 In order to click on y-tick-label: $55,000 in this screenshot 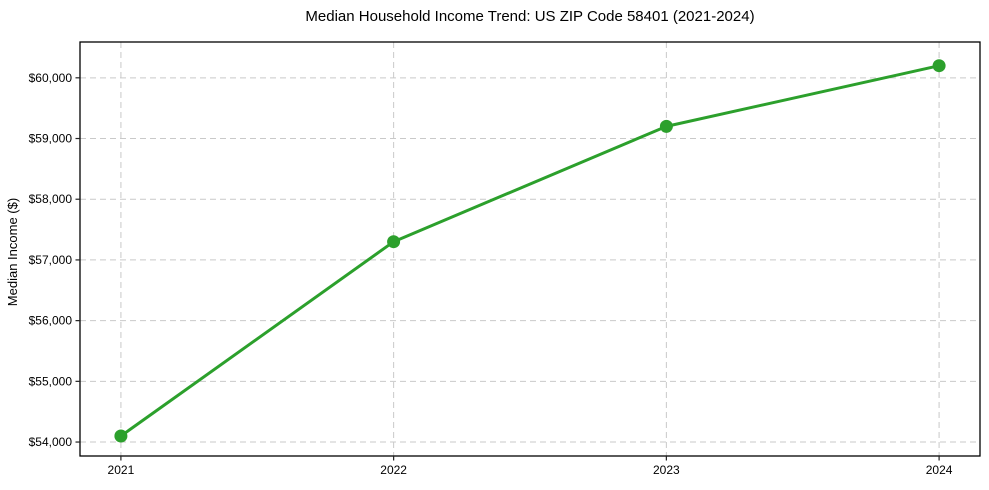, I will do `click(51, 381)`.